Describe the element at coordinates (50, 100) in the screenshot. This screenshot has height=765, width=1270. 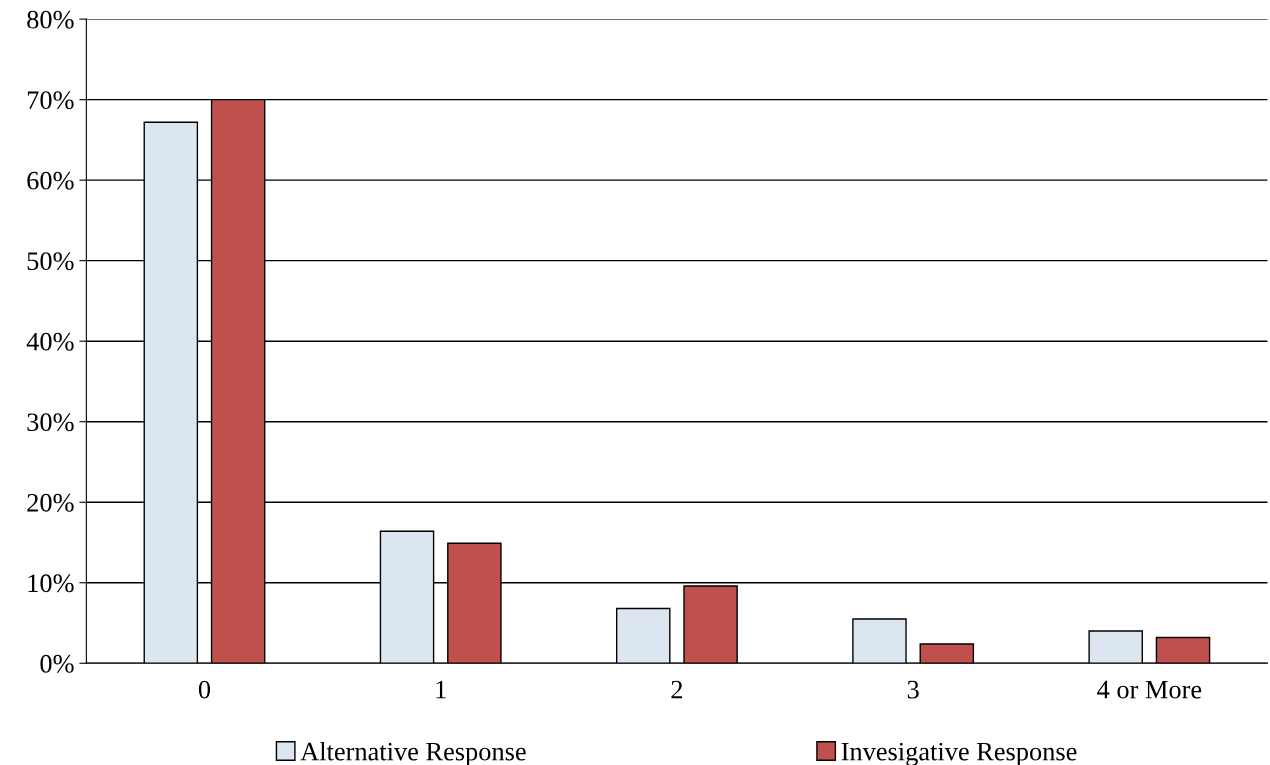
I see `y-tick-label: 70%` at that location.